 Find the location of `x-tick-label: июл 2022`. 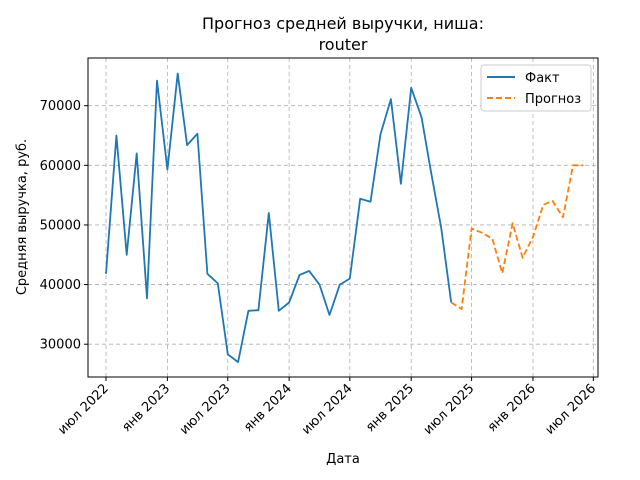

x-tick-label: июл 2022 is located at coordinates (83, 409).